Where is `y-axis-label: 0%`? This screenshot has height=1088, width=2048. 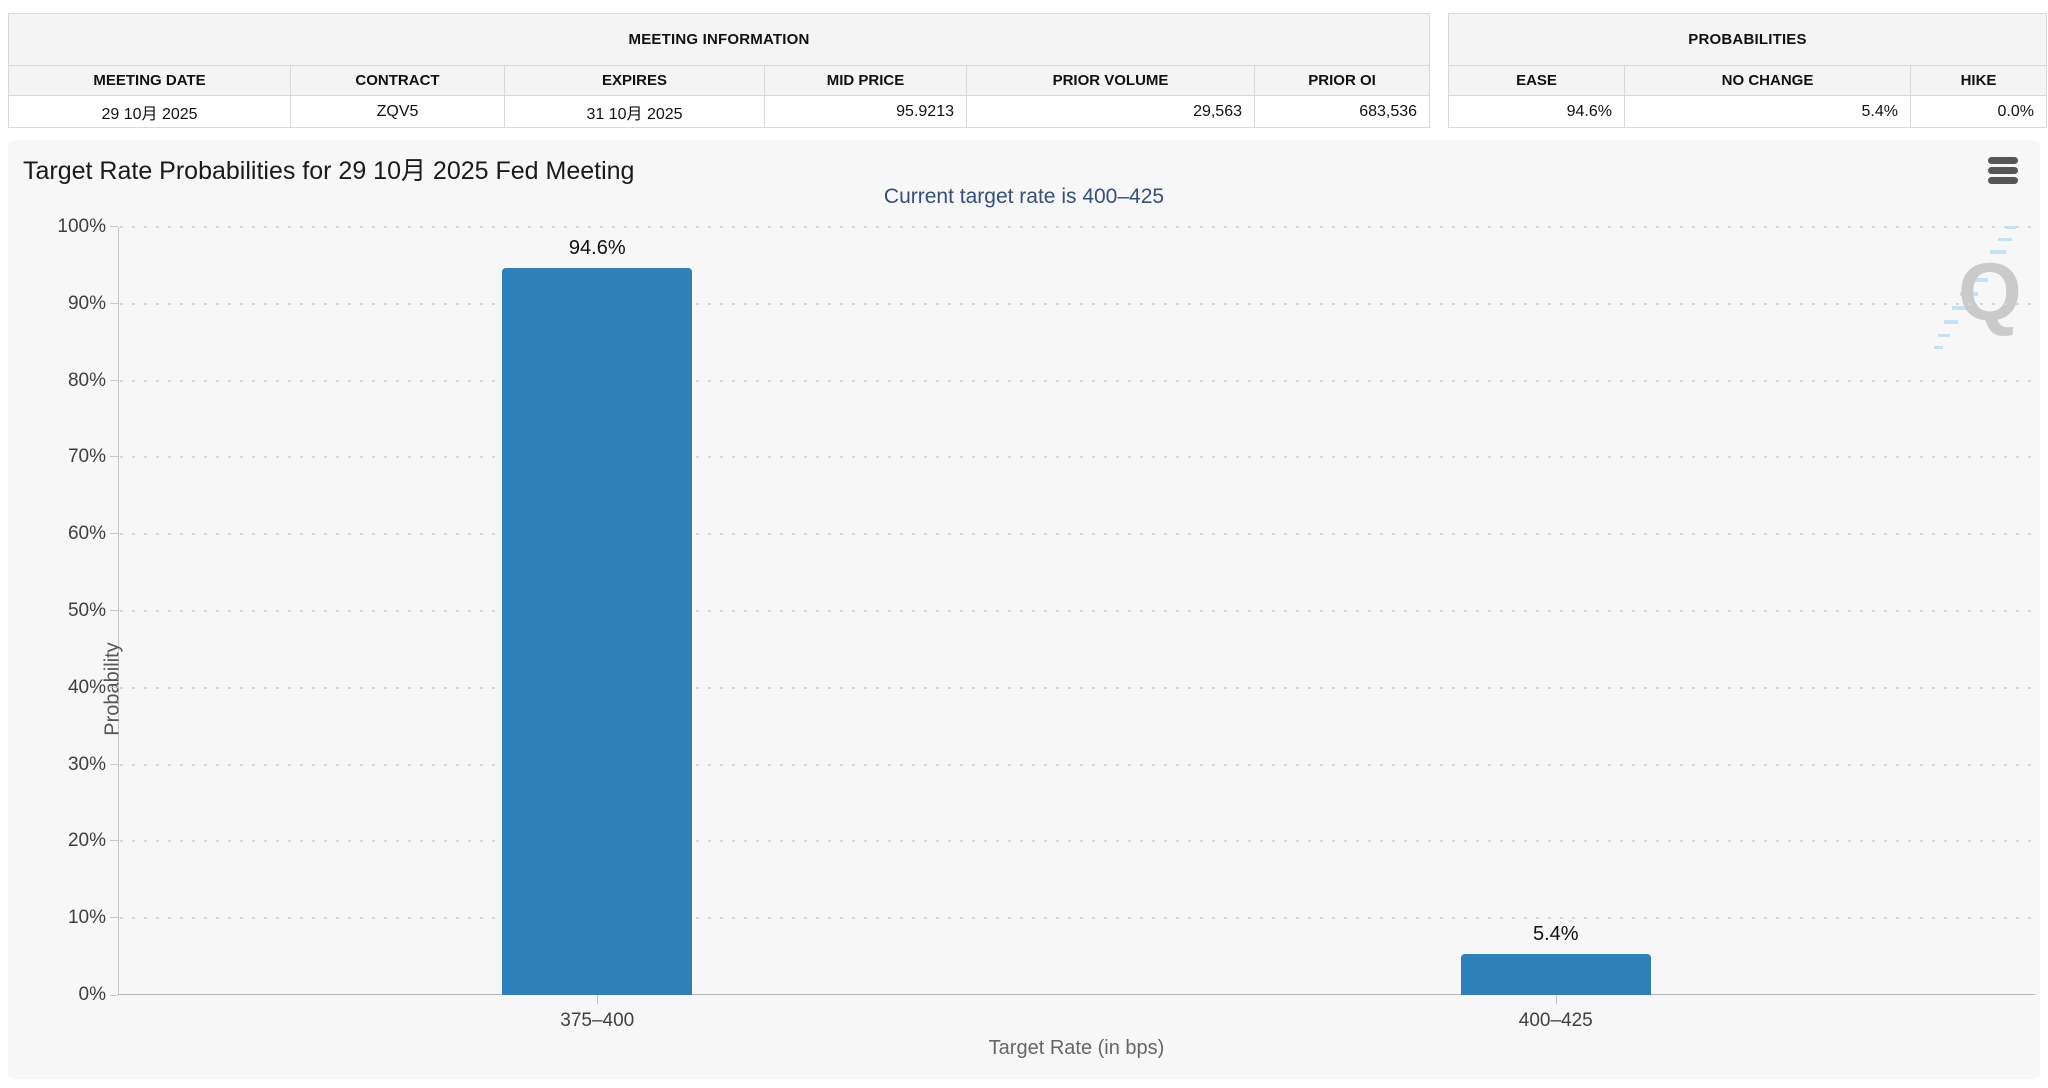 y-axis-label: 0% is located at coordinates (92, 994).